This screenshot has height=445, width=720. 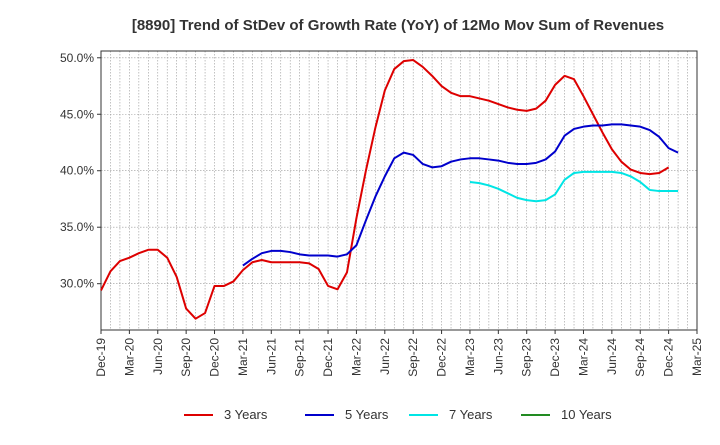 What do you see at coordinates (413, 357) in the screenshot?
I see `x-tick-label: Sep-22` at bounding box center [413, 357].